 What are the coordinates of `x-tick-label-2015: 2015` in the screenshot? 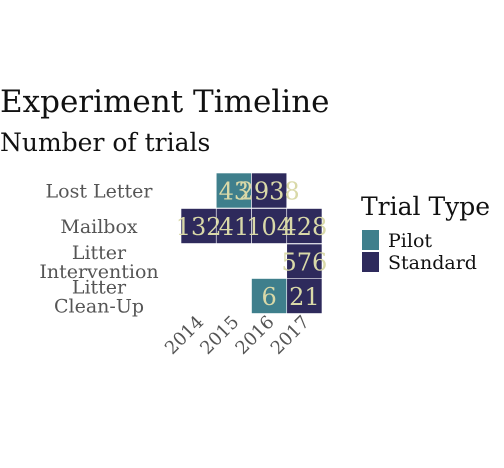 It's located at (219, 335).